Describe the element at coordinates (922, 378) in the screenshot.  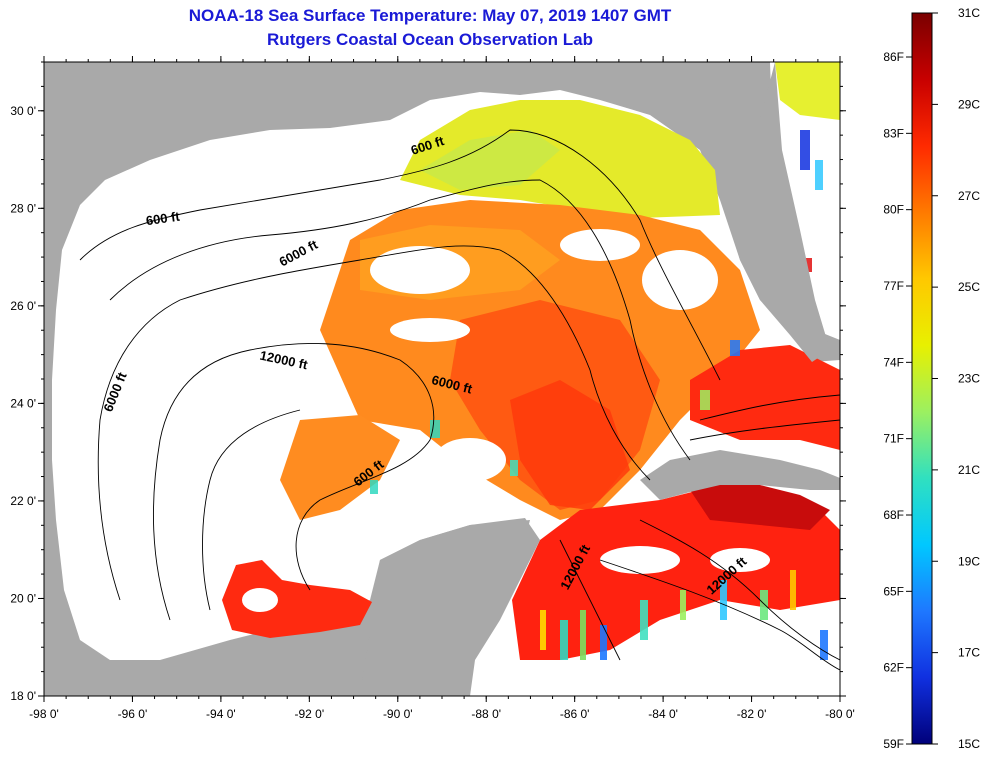
I see `colorbar-gradient` at that location.